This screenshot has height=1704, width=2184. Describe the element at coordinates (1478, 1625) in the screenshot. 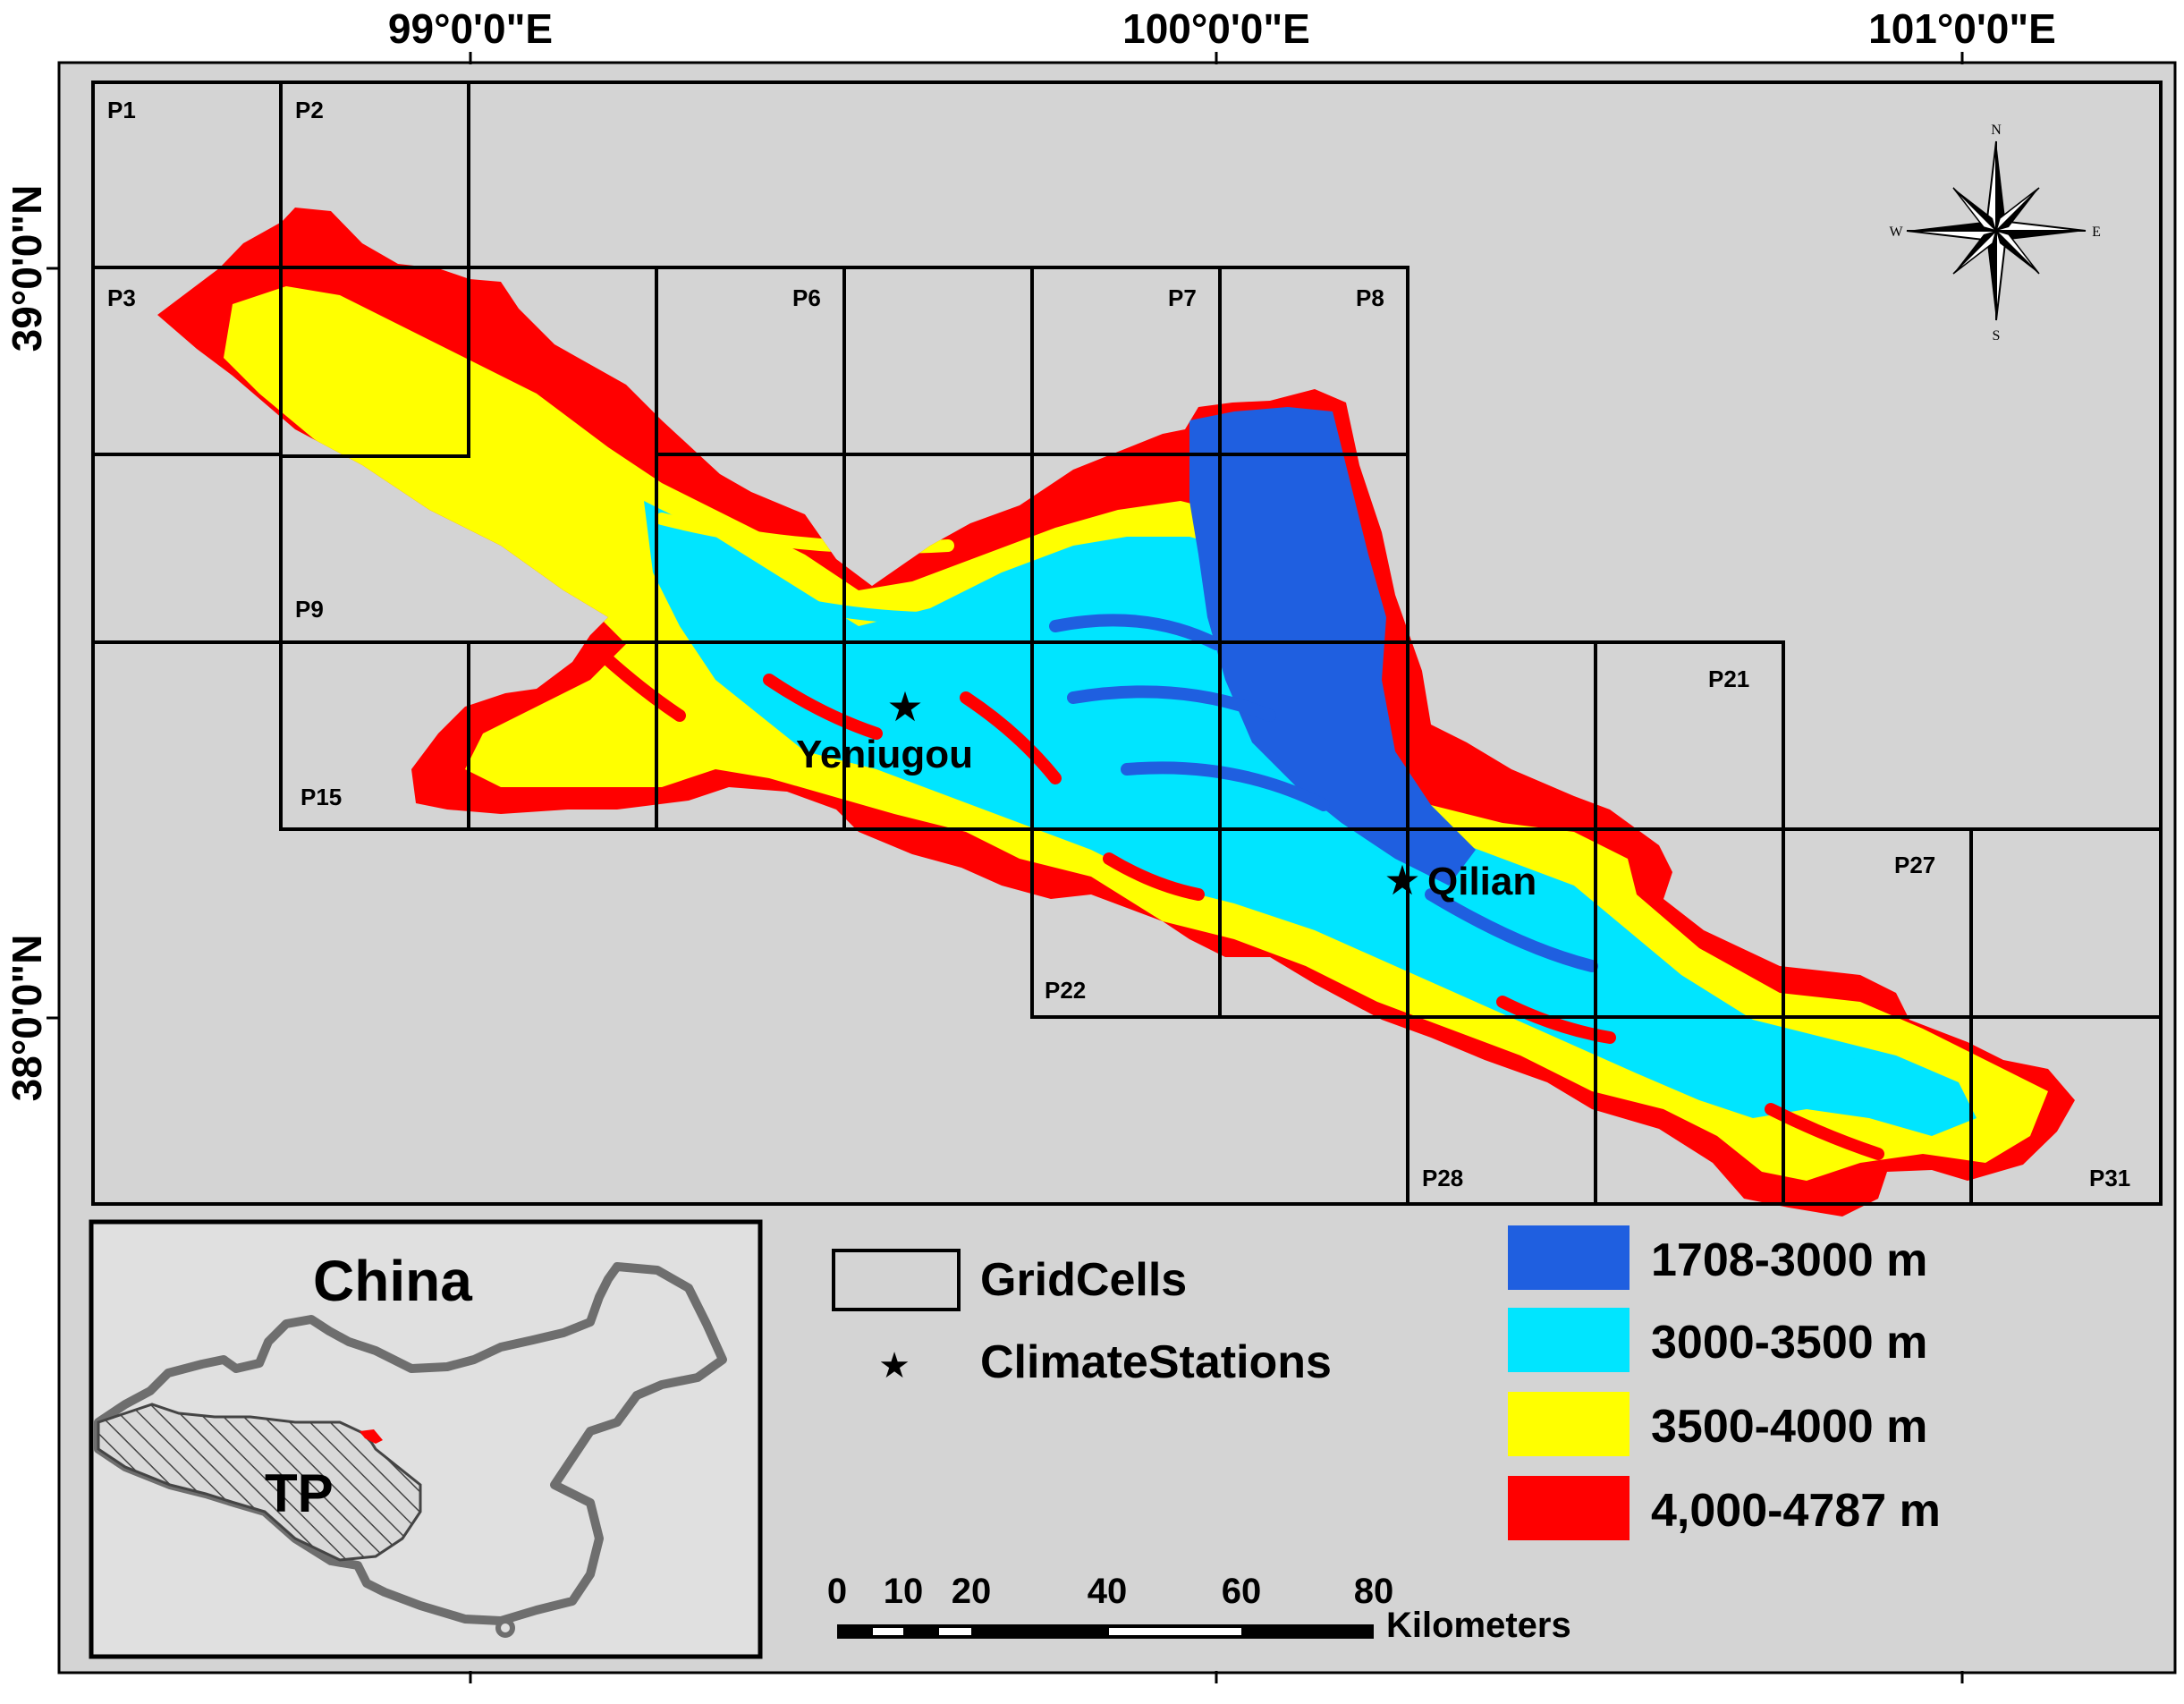

I see `scale-unit: Kilometers` at that location.